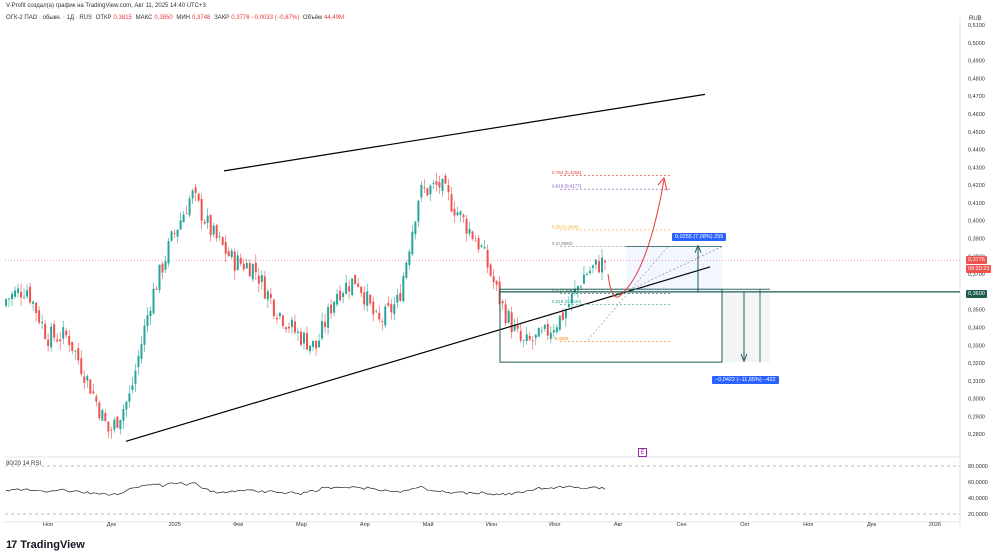  What do you see at coordinates (745, 525) in the screenshot?
I see `x-tick-label: Окт` at bounding box center [745, 525].